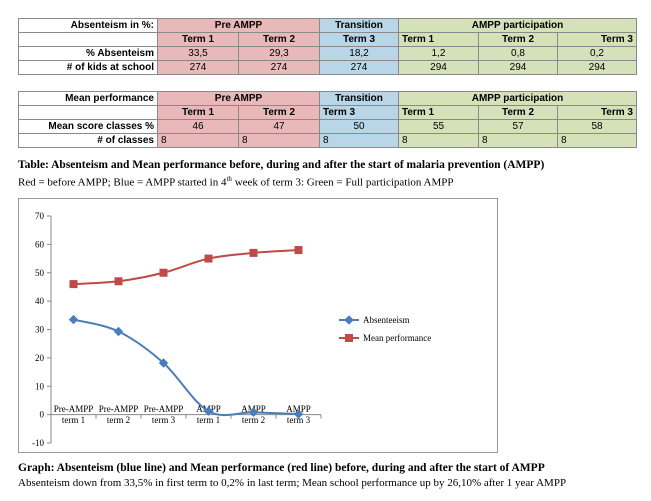 Image resolution: width=651 pixels, height=501 pixels. I want to click on table-row: Mean score classes % 46 47 50 55 57 58, so click(327, 126).